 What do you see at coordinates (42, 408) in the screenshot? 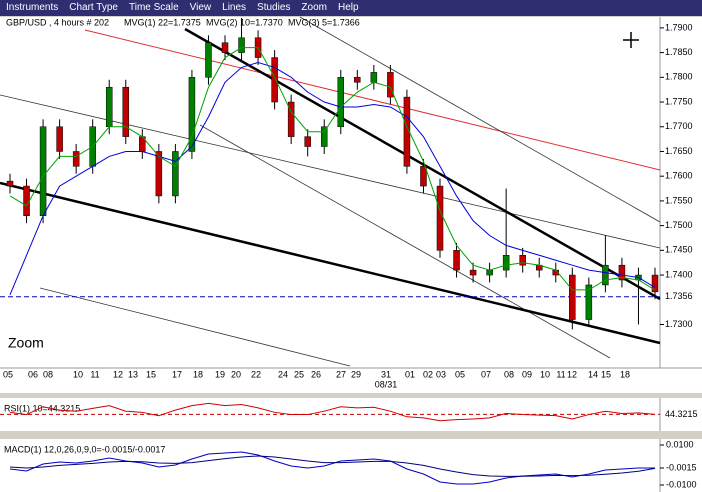
I see `rsi-title: RSI(1) 10=44.3215` at bounding box center [42, 408].